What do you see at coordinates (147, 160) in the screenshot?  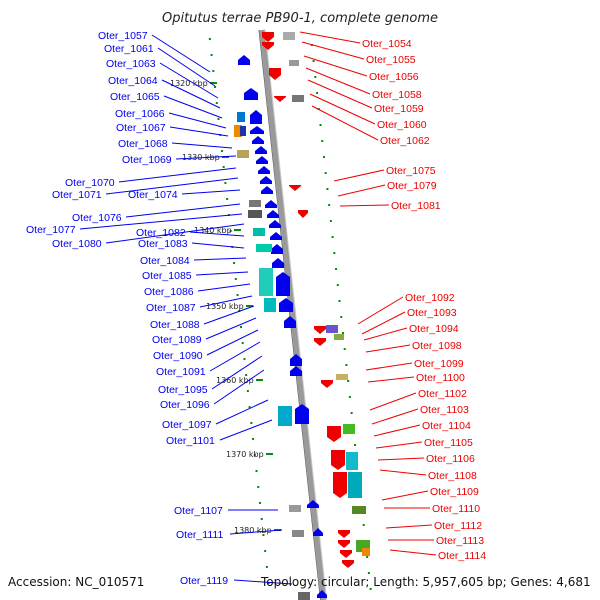 I see `gene-label: Oter_1069` at bounding box center [147, 160].